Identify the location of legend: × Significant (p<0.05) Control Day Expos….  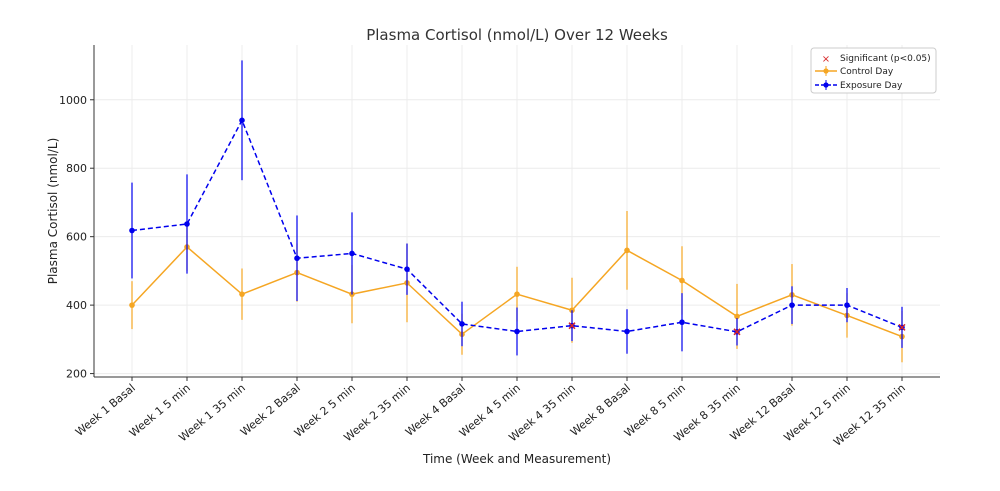
(873, 70).